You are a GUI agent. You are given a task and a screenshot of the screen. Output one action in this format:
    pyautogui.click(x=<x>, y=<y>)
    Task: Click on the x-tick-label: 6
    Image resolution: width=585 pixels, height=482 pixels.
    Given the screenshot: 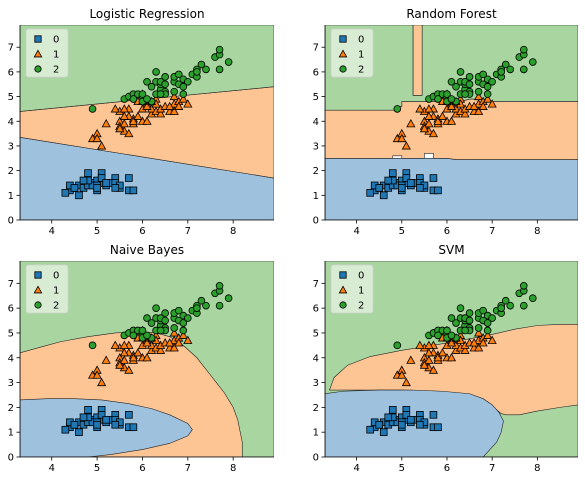 What is the action you would take?
    pyautogui.click(x=447, y=468)
    